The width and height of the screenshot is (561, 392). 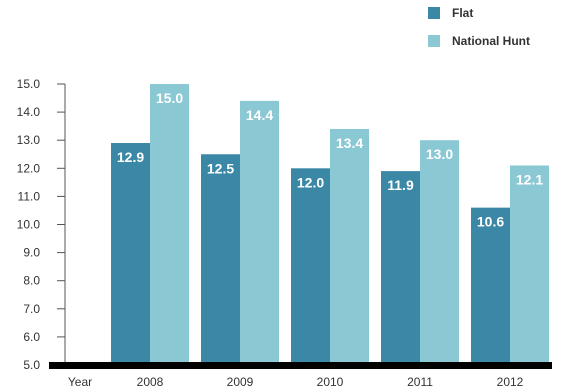 I want to click on y-tick-label: 5.0, so click(x=31, y=365).